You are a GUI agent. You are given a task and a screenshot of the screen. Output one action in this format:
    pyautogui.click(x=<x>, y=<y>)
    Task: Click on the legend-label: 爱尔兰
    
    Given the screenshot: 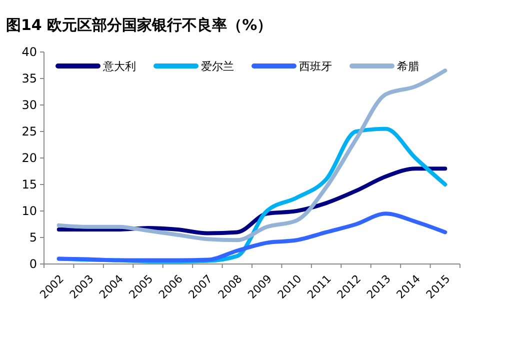 What is the action you would take?
    pyautogui.click(x=217, y=66)
    